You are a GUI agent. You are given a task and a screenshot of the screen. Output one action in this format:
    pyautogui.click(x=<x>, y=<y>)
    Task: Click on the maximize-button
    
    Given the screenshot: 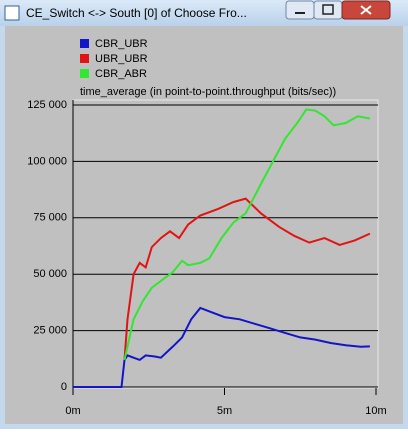 What is the action you would take?
    pyautogui.click(x=328, y=10)
    